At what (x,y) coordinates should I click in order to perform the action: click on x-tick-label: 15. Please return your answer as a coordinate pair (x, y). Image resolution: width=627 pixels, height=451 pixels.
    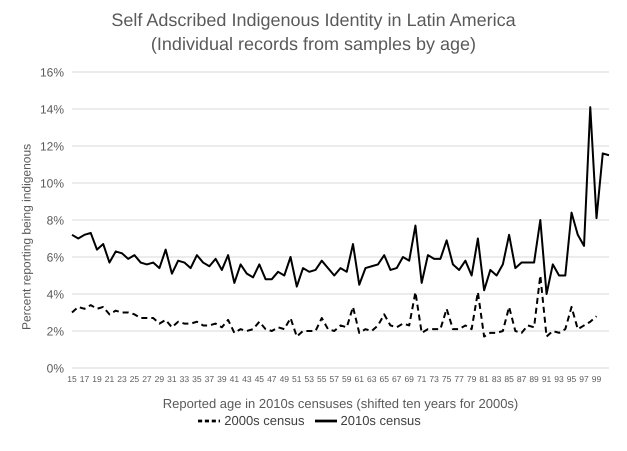
    Looking at the image, I should click on (72, 379).